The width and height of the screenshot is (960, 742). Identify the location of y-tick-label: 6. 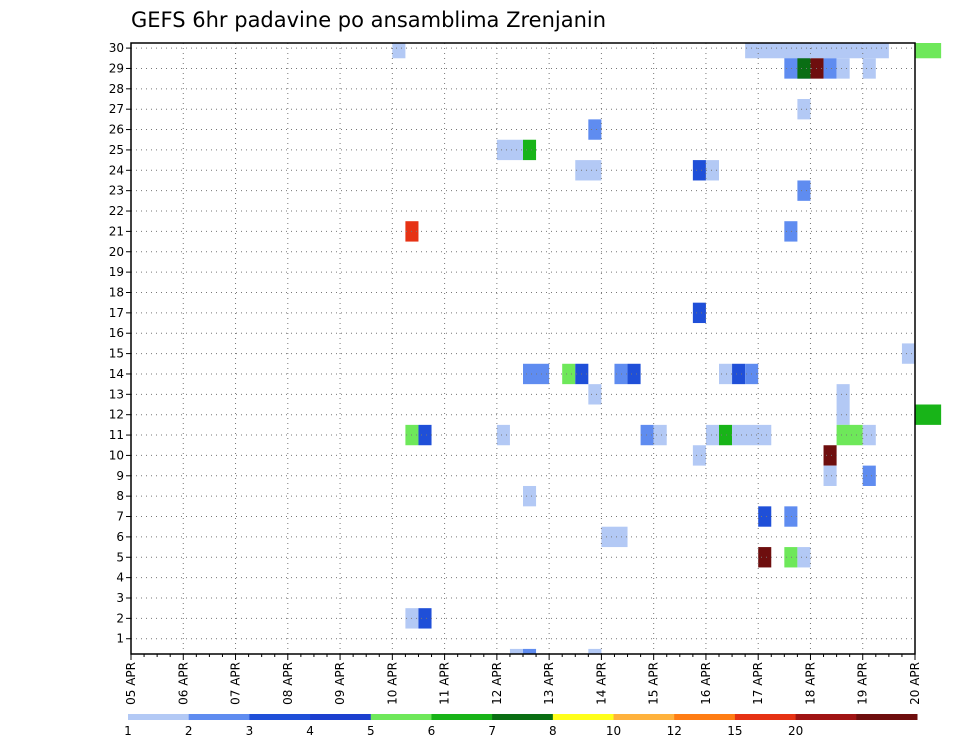
(120, 537).